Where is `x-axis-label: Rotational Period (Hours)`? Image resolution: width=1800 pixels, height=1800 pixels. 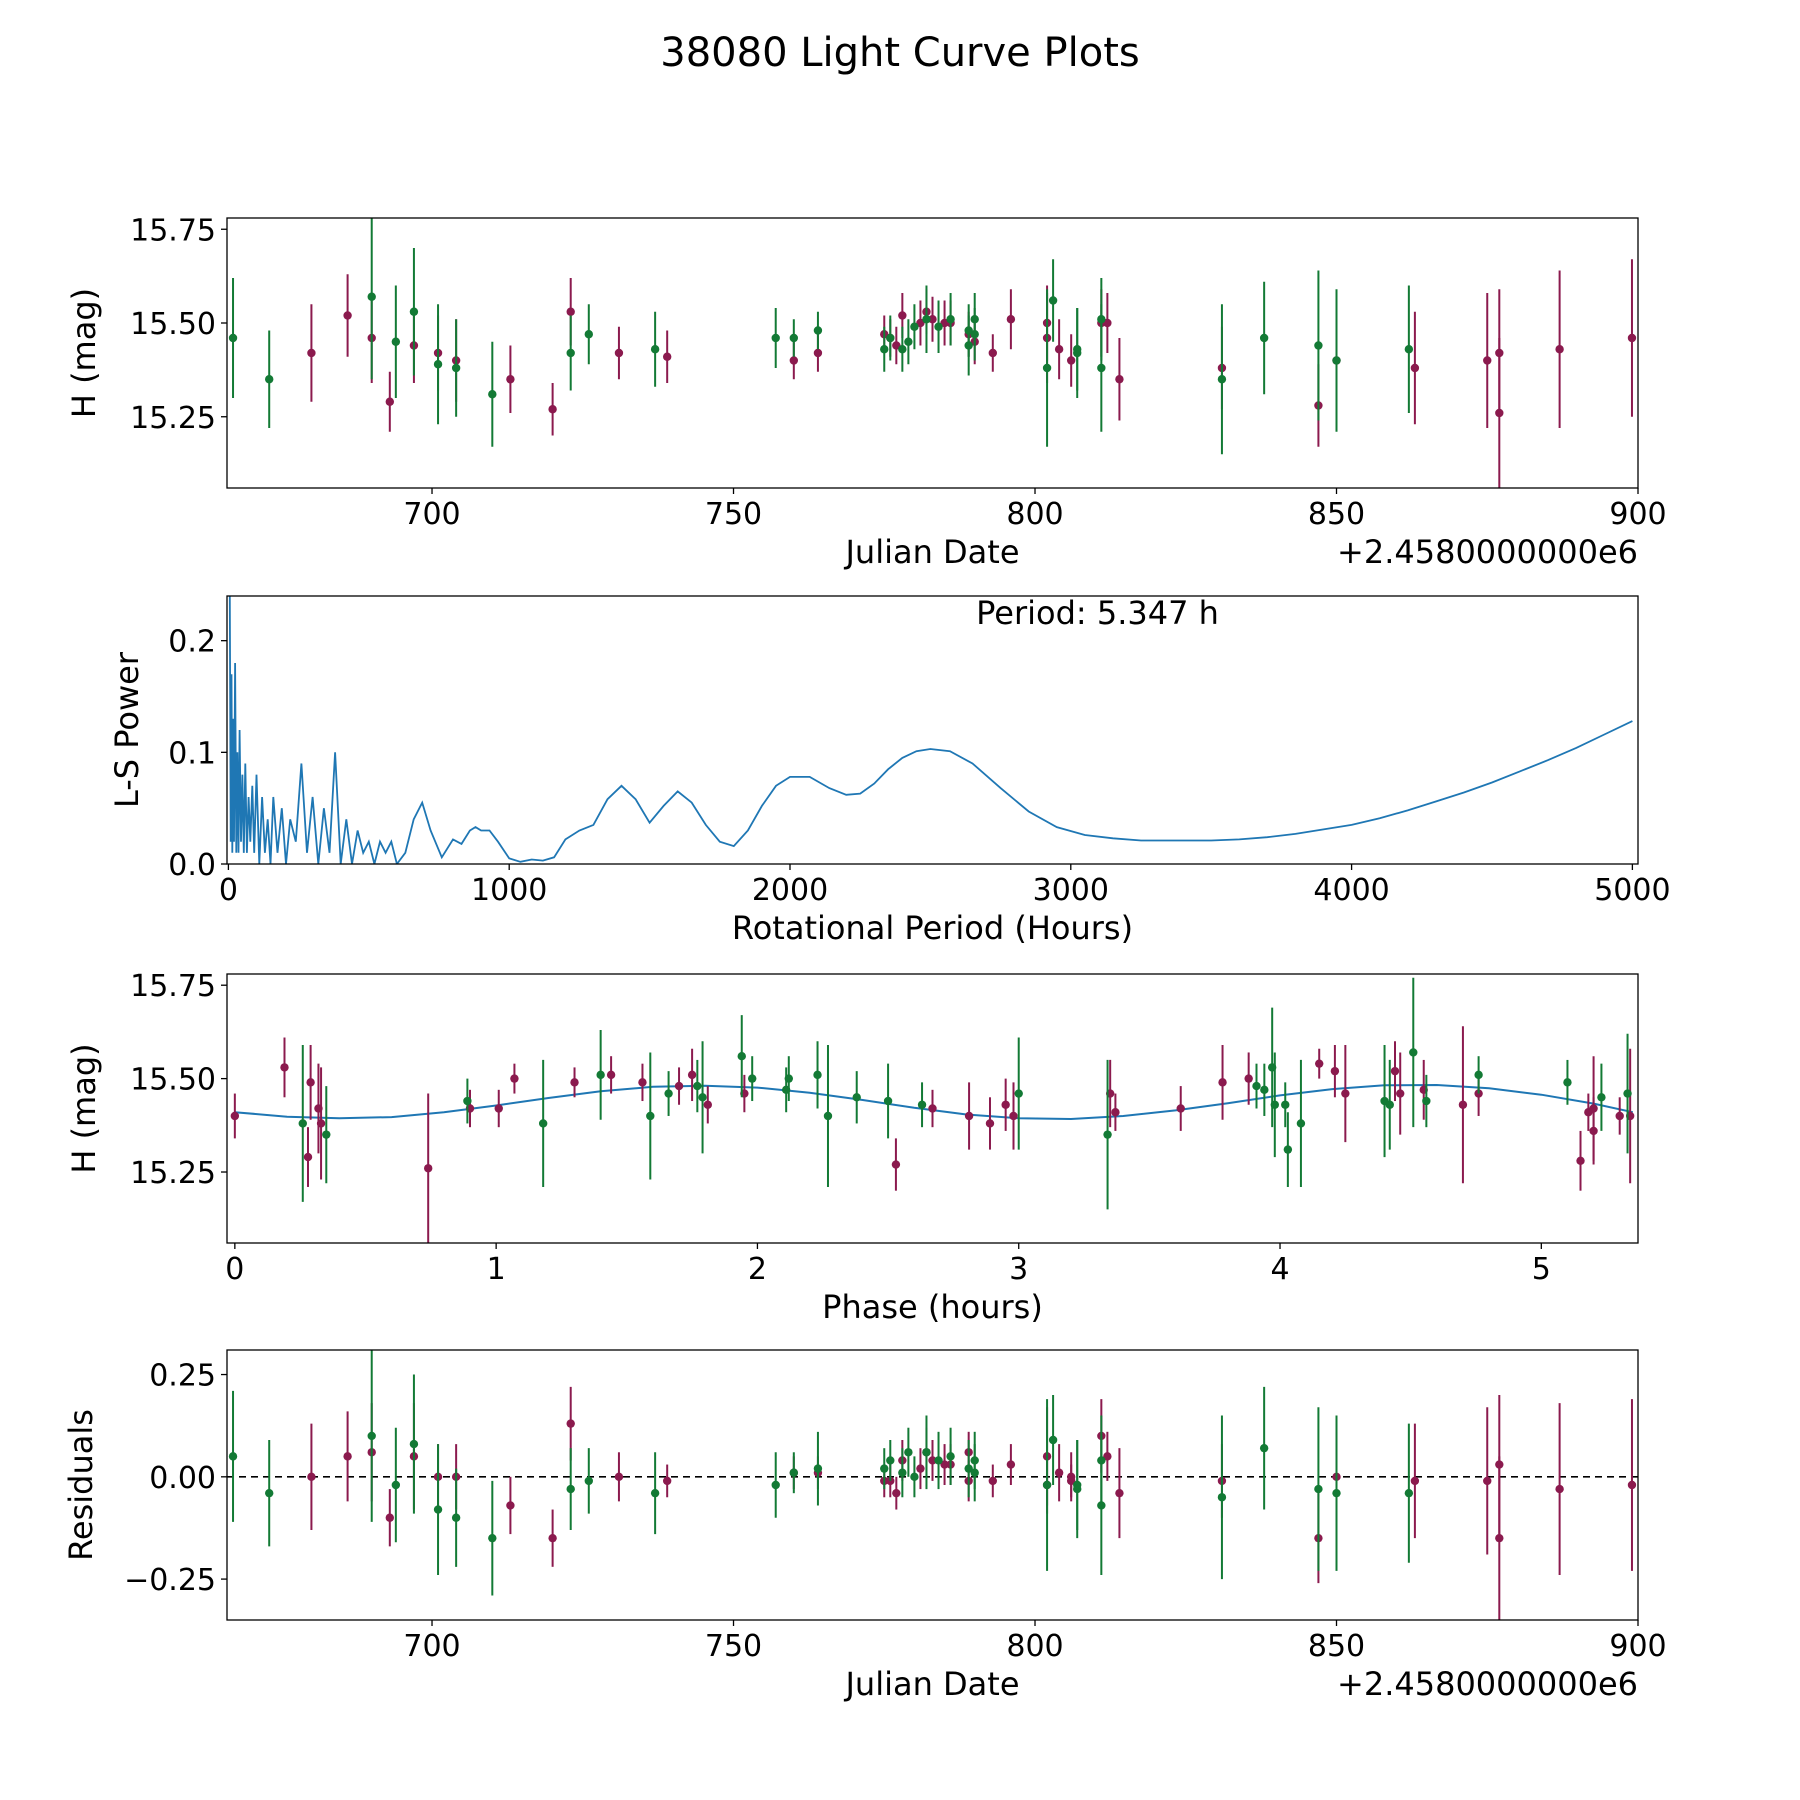
x-axis-label: Rotational Period (Hours) is located at coordinates (932, 928).